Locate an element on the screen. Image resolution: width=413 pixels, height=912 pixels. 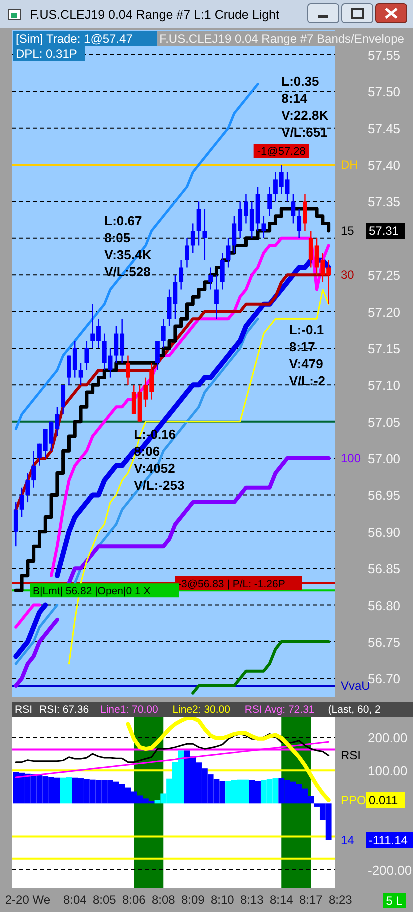
y-tick-label: 57.20 is located at coordinates (384, 312).